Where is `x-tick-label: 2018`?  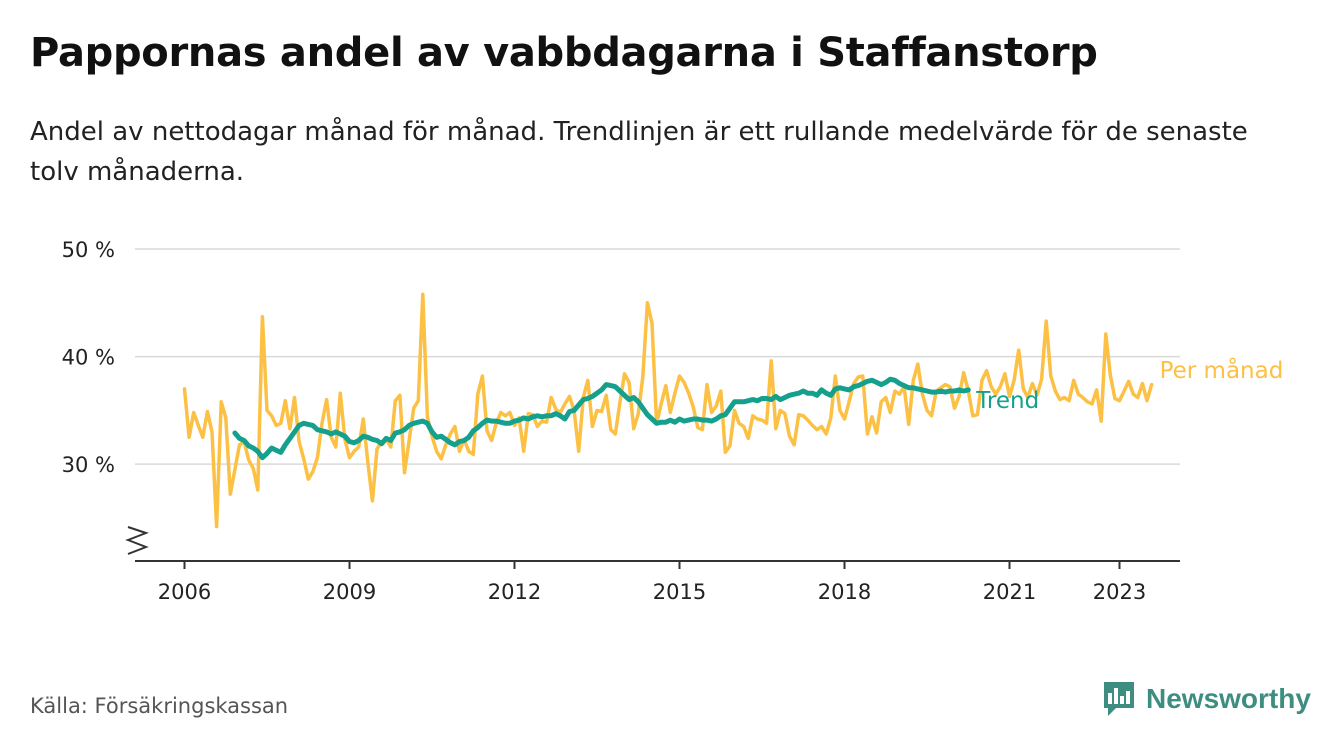
x-tick-label: 2018 is located at coordinates (844, 592).